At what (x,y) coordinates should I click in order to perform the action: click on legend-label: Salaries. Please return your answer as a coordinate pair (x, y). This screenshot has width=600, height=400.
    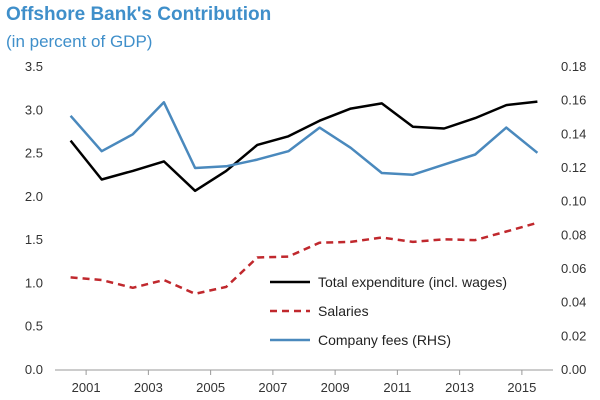
    Looking at the image, I should click on (343, 311).